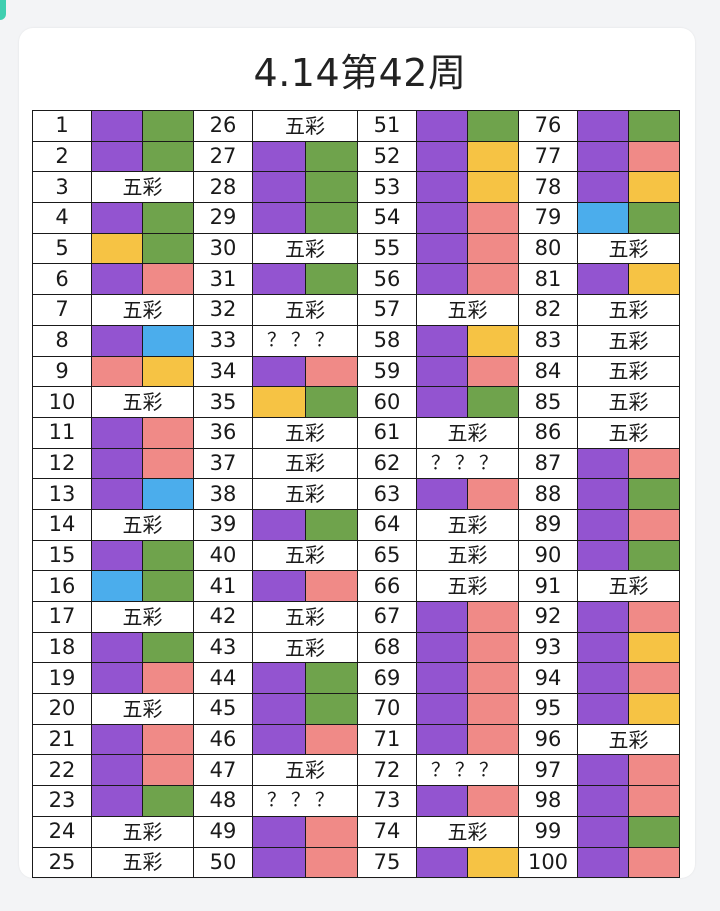  Describe the element at coordinates (223, 555) in the screenshot. I see `entry-number: 40` at that location.